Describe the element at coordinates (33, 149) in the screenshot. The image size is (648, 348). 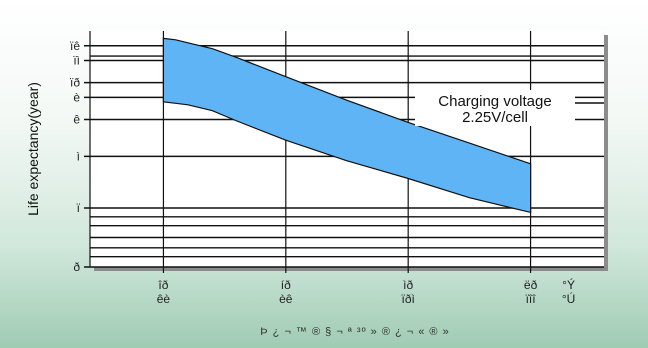
I see `y-axis-label: Life expectancy(year)` at that location.